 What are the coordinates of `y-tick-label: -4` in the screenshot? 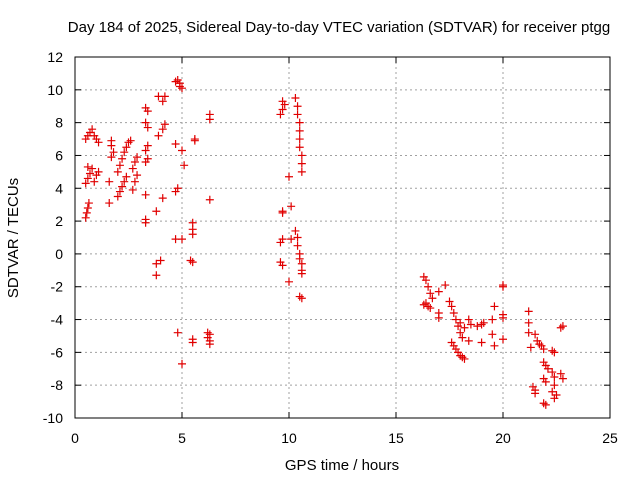 It's located at (57, 320).